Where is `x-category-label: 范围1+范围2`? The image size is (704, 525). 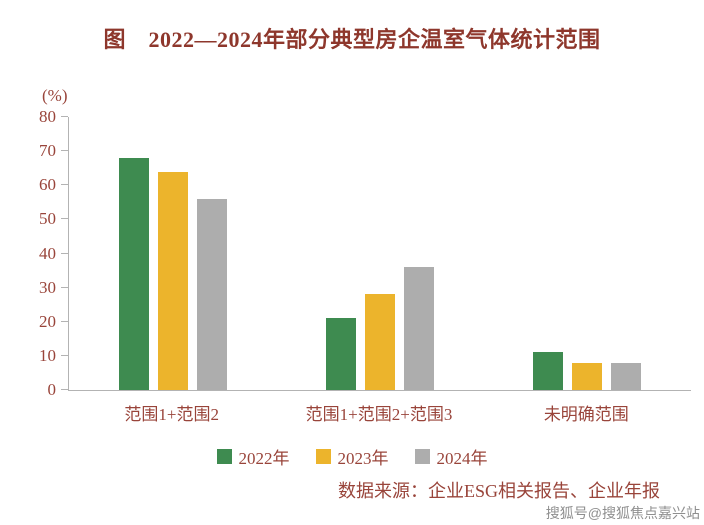
x-category-label: 范围1+范围2 is located at coordinates (171, 414).